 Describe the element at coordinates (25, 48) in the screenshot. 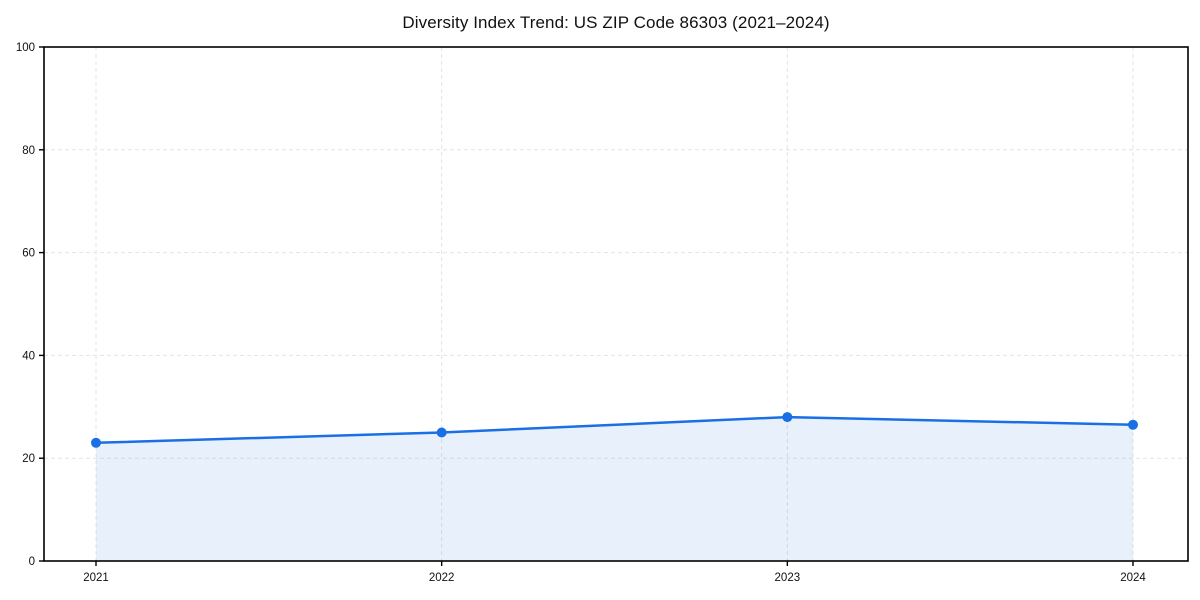

I see `y-tick-label: 100` at that location.